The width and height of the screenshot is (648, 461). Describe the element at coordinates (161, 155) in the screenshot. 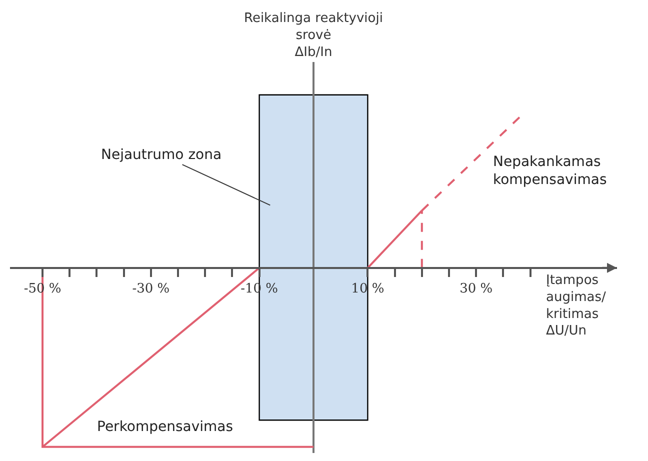

I see `band-label: Nejautrumo zona` at that location.